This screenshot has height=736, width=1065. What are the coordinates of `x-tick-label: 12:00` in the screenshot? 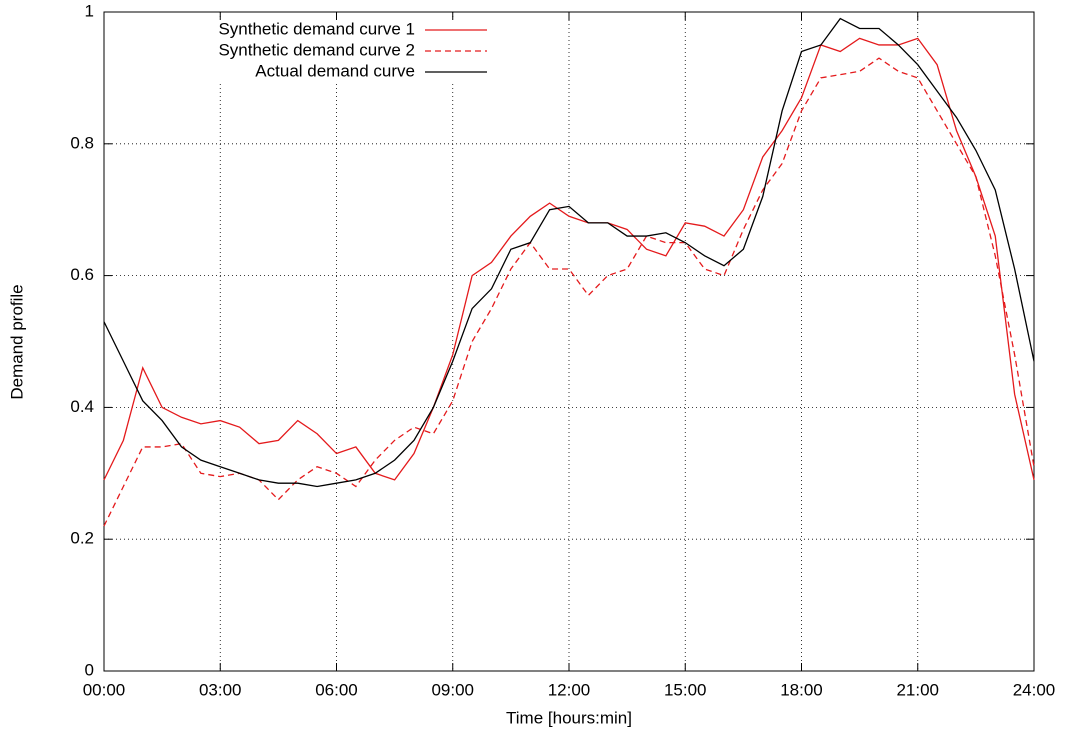 It's located at (569, 689).